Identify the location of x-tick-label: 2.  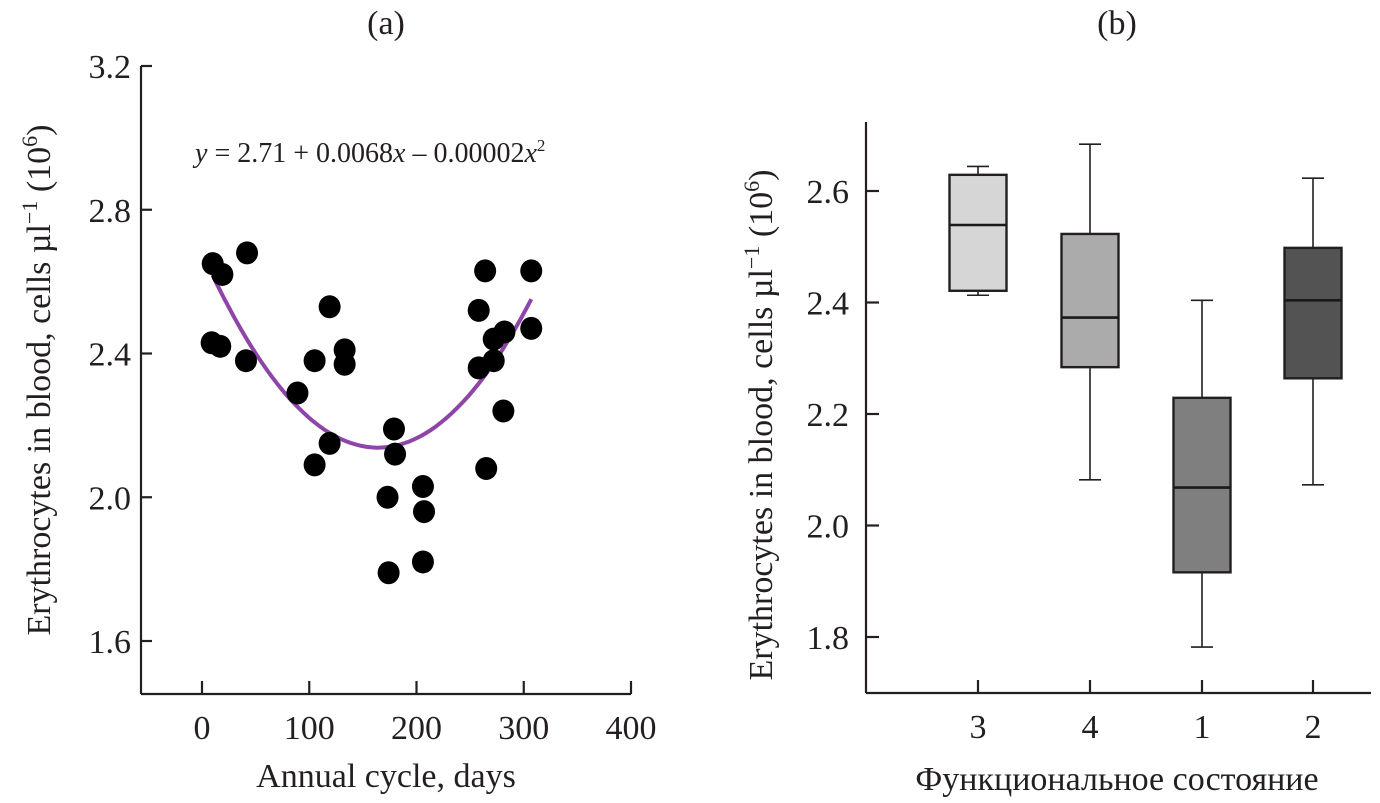
(1313, 727).